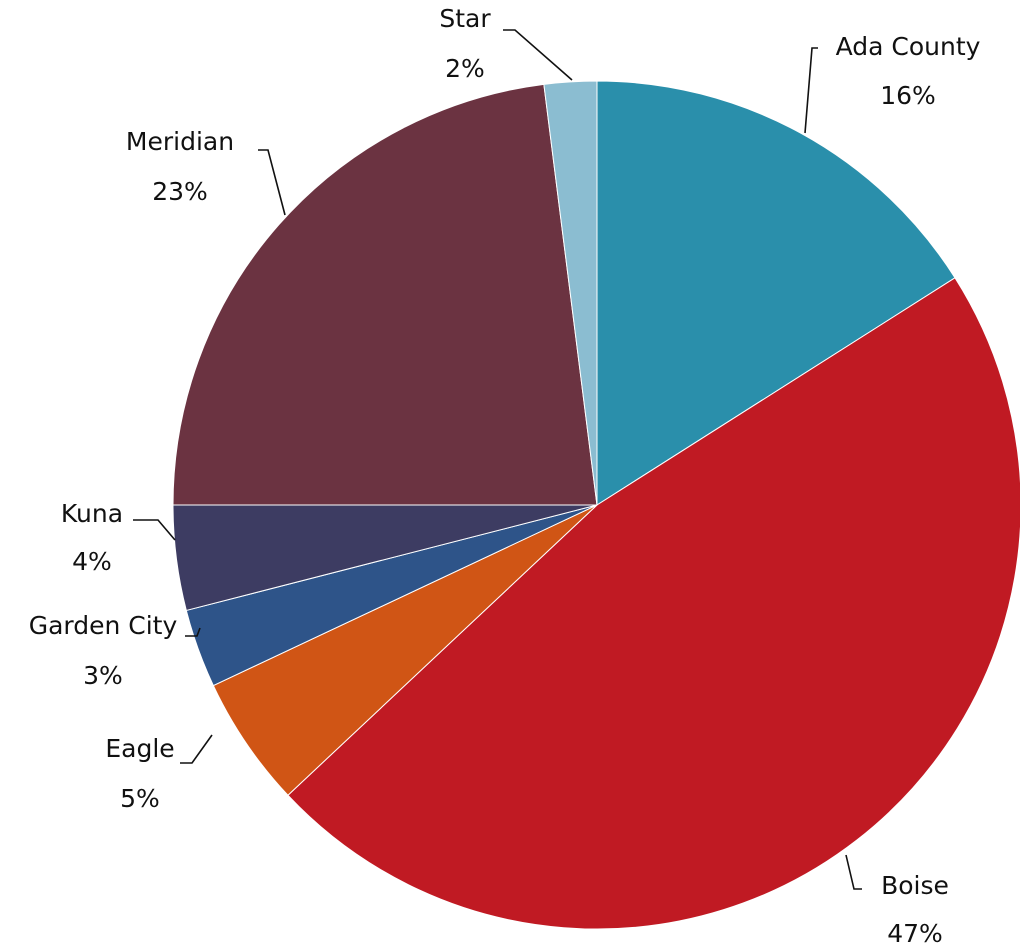 The width and height of the screenshot is (1020, 950). What do you see at coordinates (908, 46) in the screenshot?
I see `slice-label: Ada County` at bounding box center [908, 46].